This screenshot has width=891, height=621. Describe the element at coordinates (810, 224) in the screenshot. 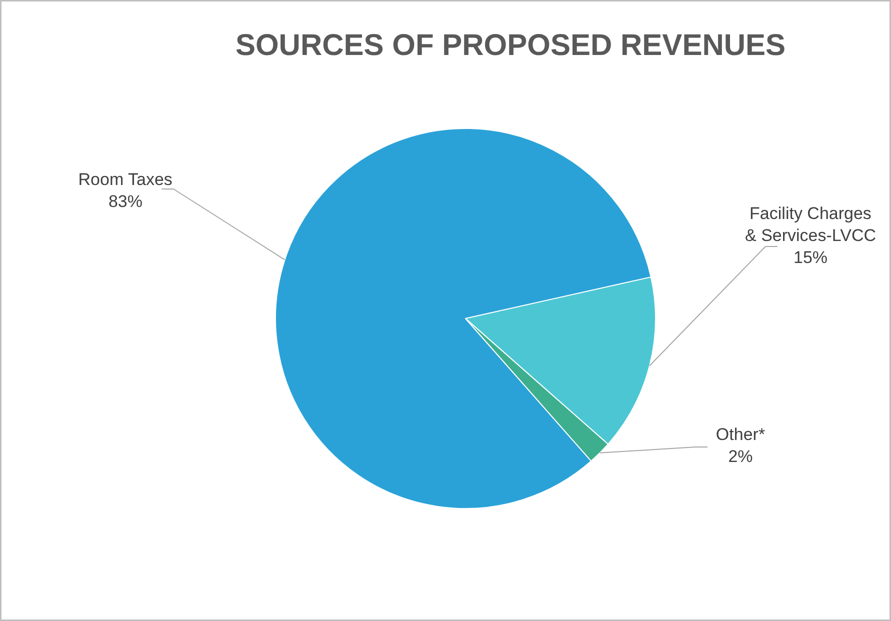

I see `slice-label: Facility Charges & Services-LVCC` at that location.